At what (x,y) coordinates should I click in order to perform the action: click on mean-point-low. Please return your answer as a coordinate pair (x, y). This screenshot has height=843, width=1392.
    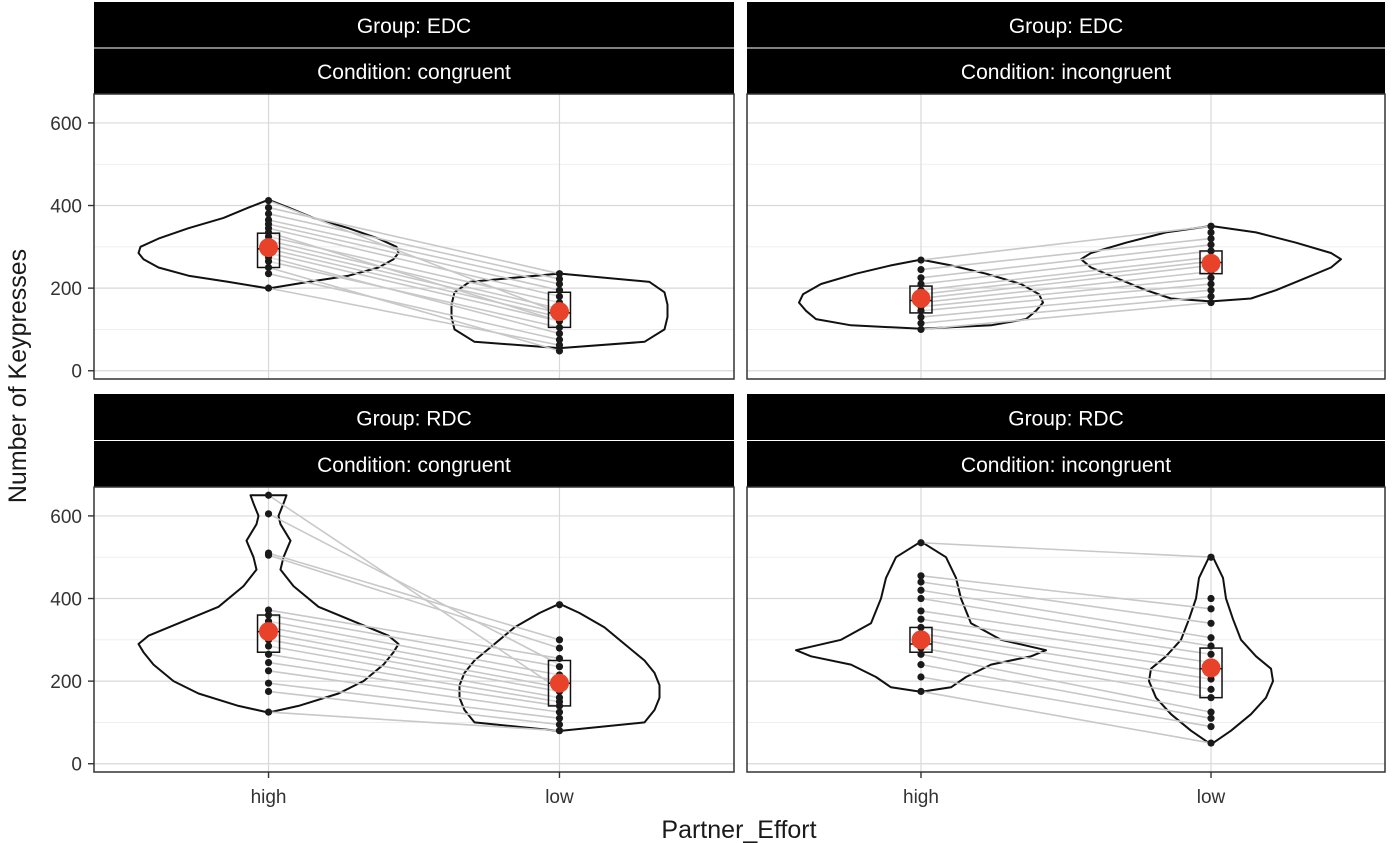
    Looking at the image, I should click on (1211, 263).